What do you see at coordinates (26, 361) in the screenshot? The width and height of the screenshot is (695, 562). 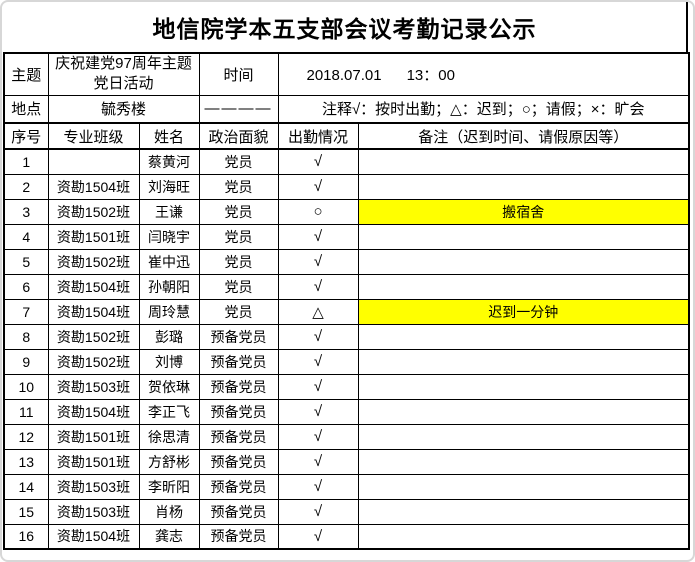 I see `cell-no: 9` at bounding box center [26, 361].